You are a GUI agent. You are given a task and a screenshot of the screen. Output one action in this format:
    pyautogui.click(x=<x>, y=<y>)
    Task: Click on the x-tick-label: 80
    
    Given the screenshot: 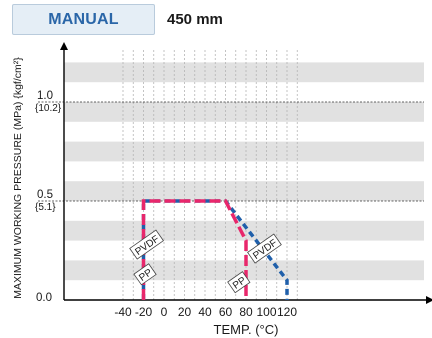 What is the action you would take?
    pyautogui.click(x=246, y=312)
    